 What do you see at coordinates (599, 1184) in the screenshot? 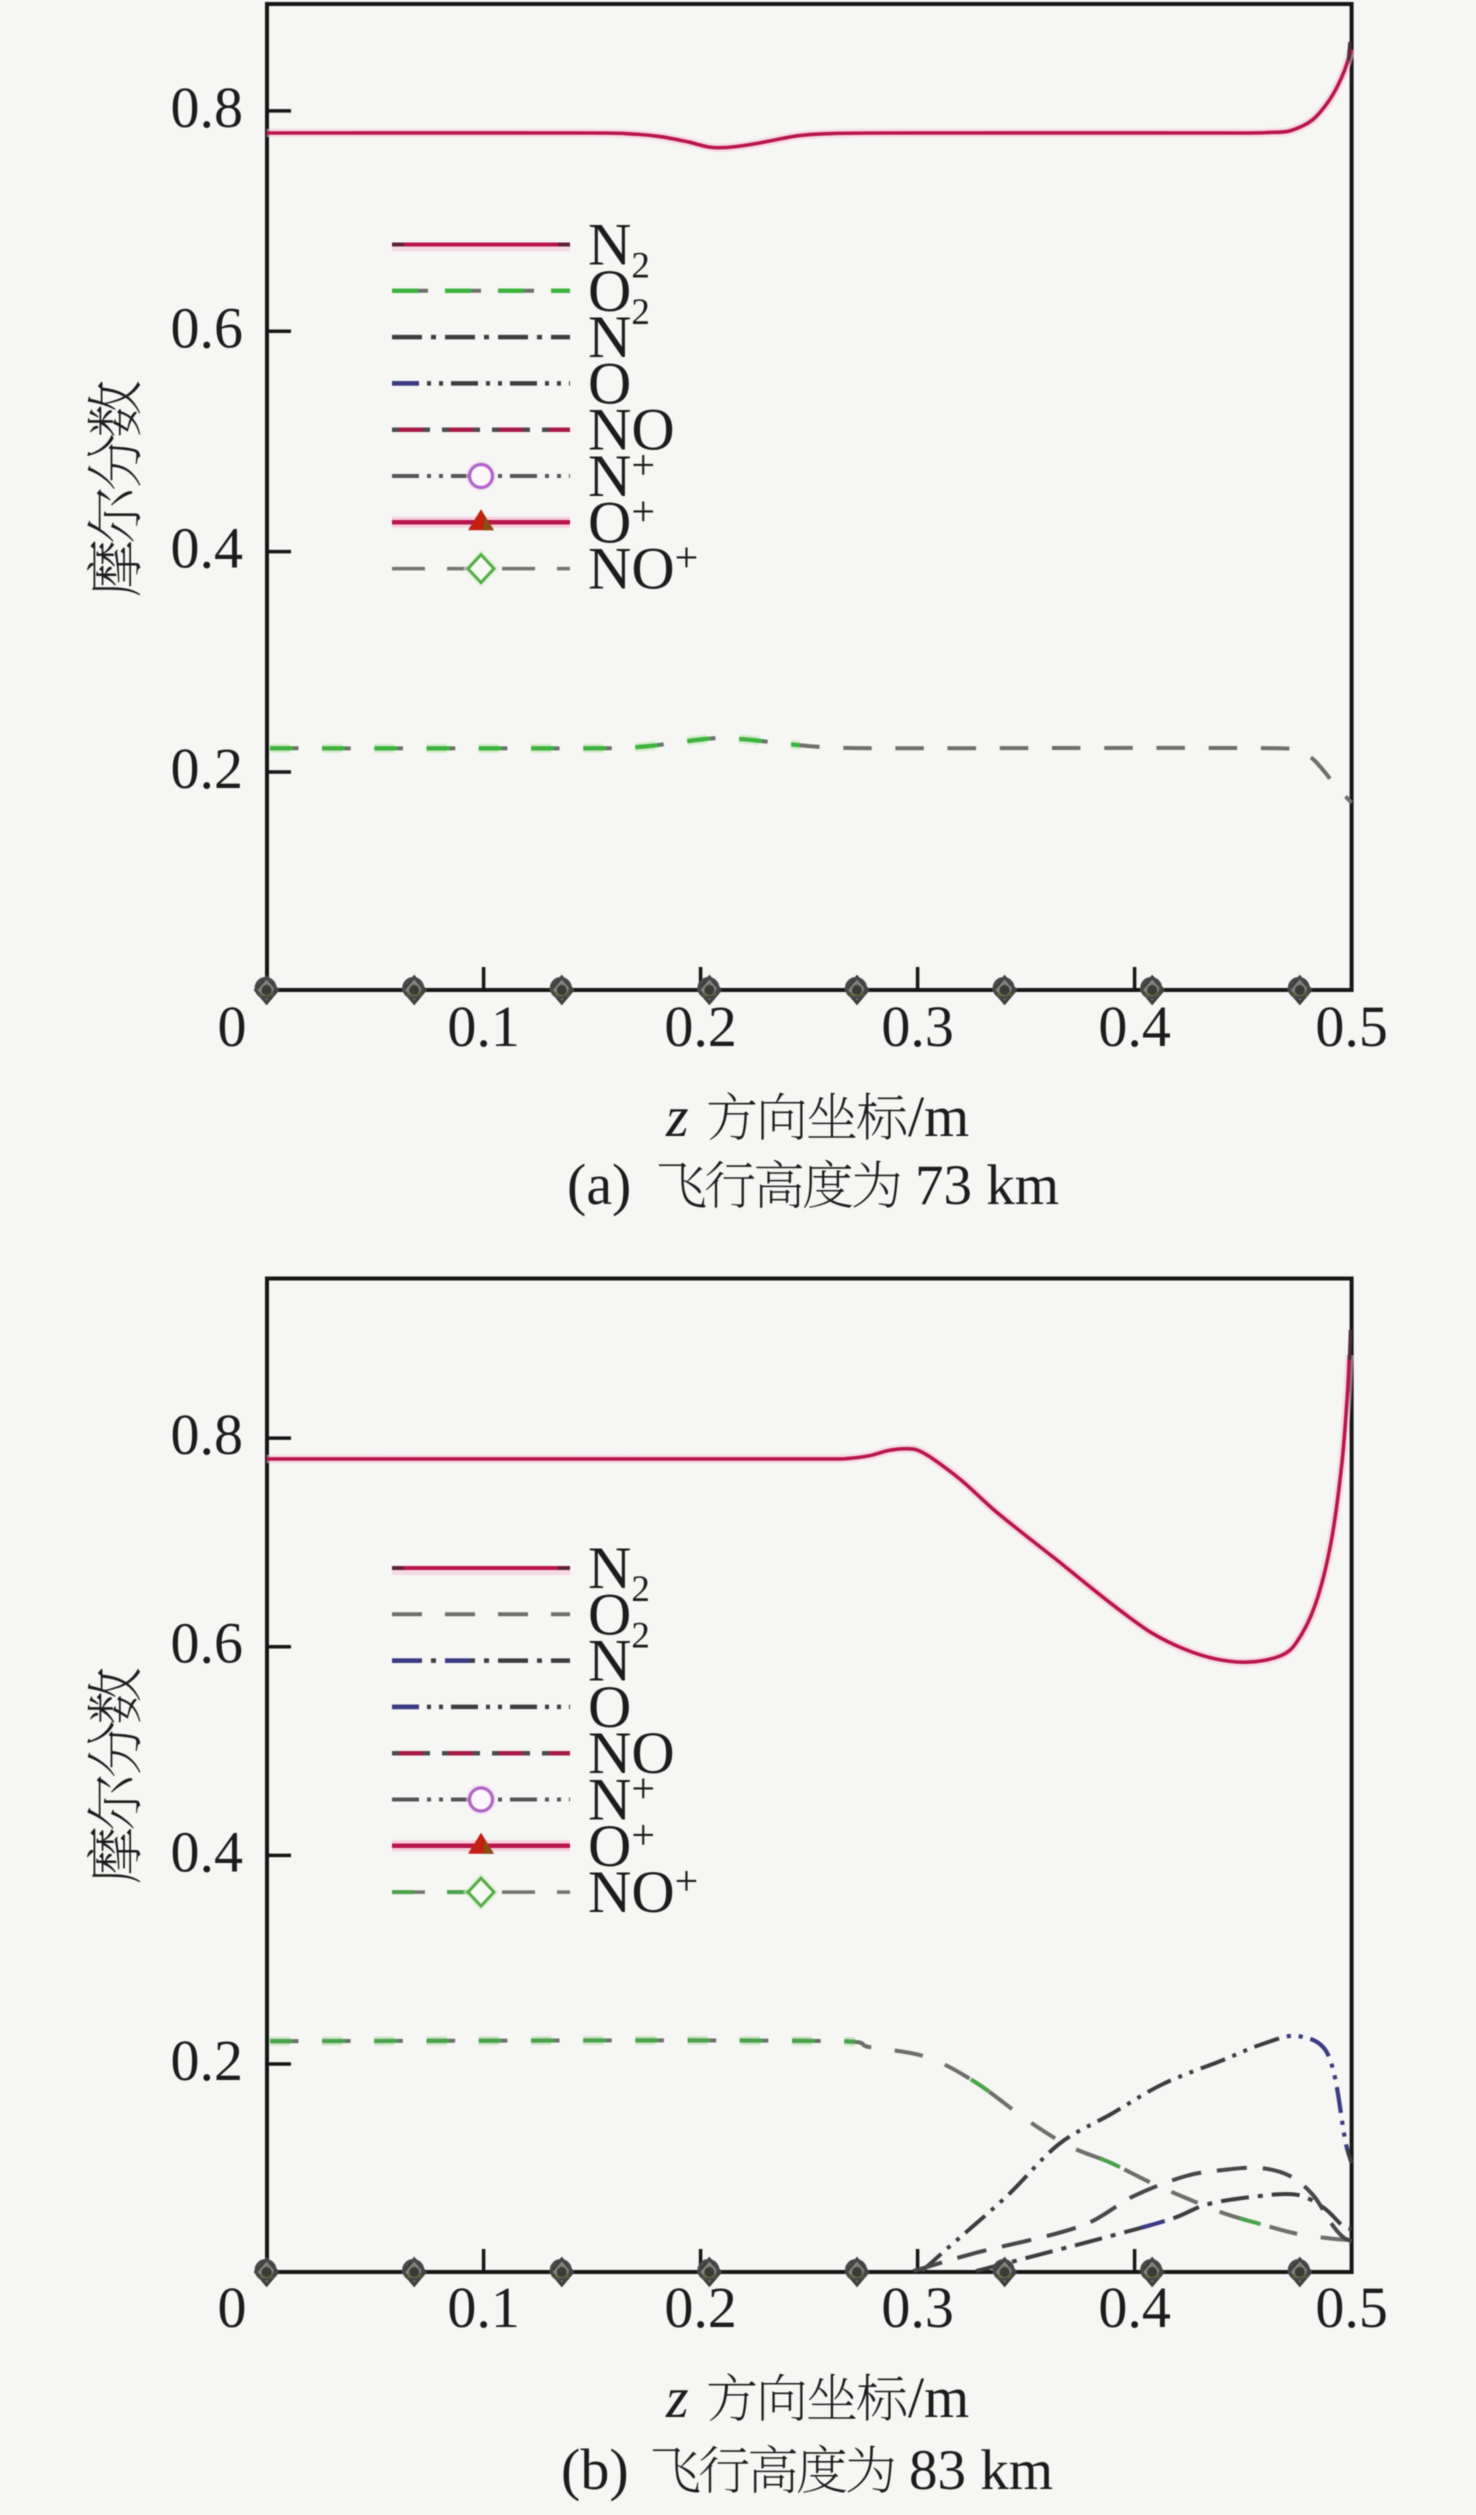
I see `svg-text: (a)` at bounding box center [599, 1184].